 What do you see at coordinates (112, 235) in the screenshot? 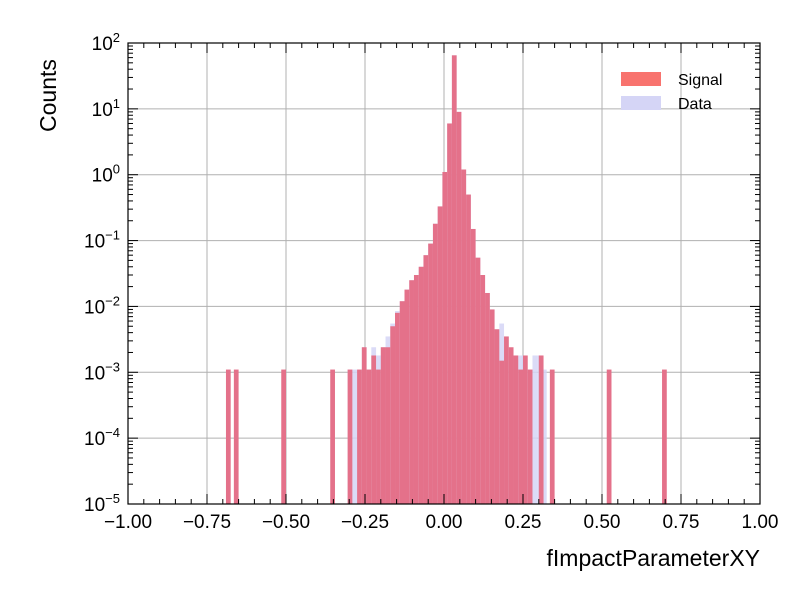
I see `y-tick-exponent: −1` at bounding box center [112, 235].